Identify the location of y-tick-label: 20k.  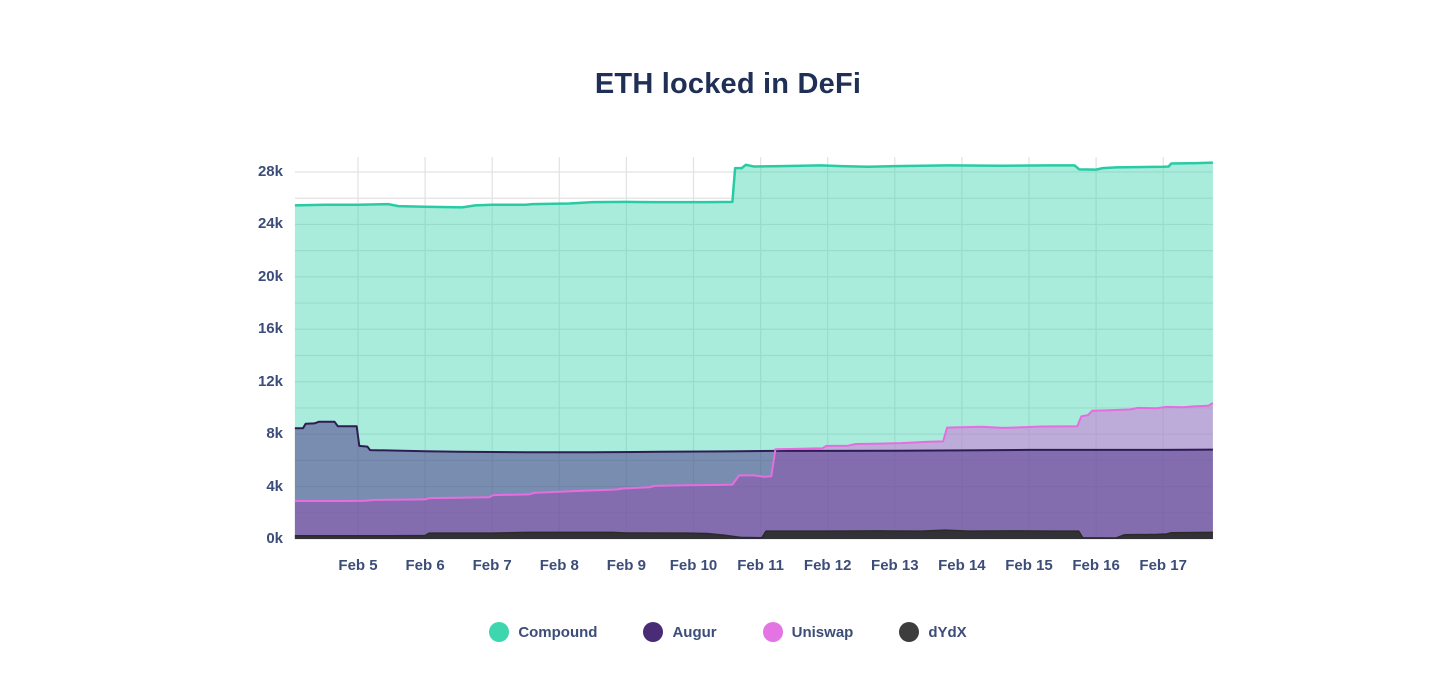
(270, 276).